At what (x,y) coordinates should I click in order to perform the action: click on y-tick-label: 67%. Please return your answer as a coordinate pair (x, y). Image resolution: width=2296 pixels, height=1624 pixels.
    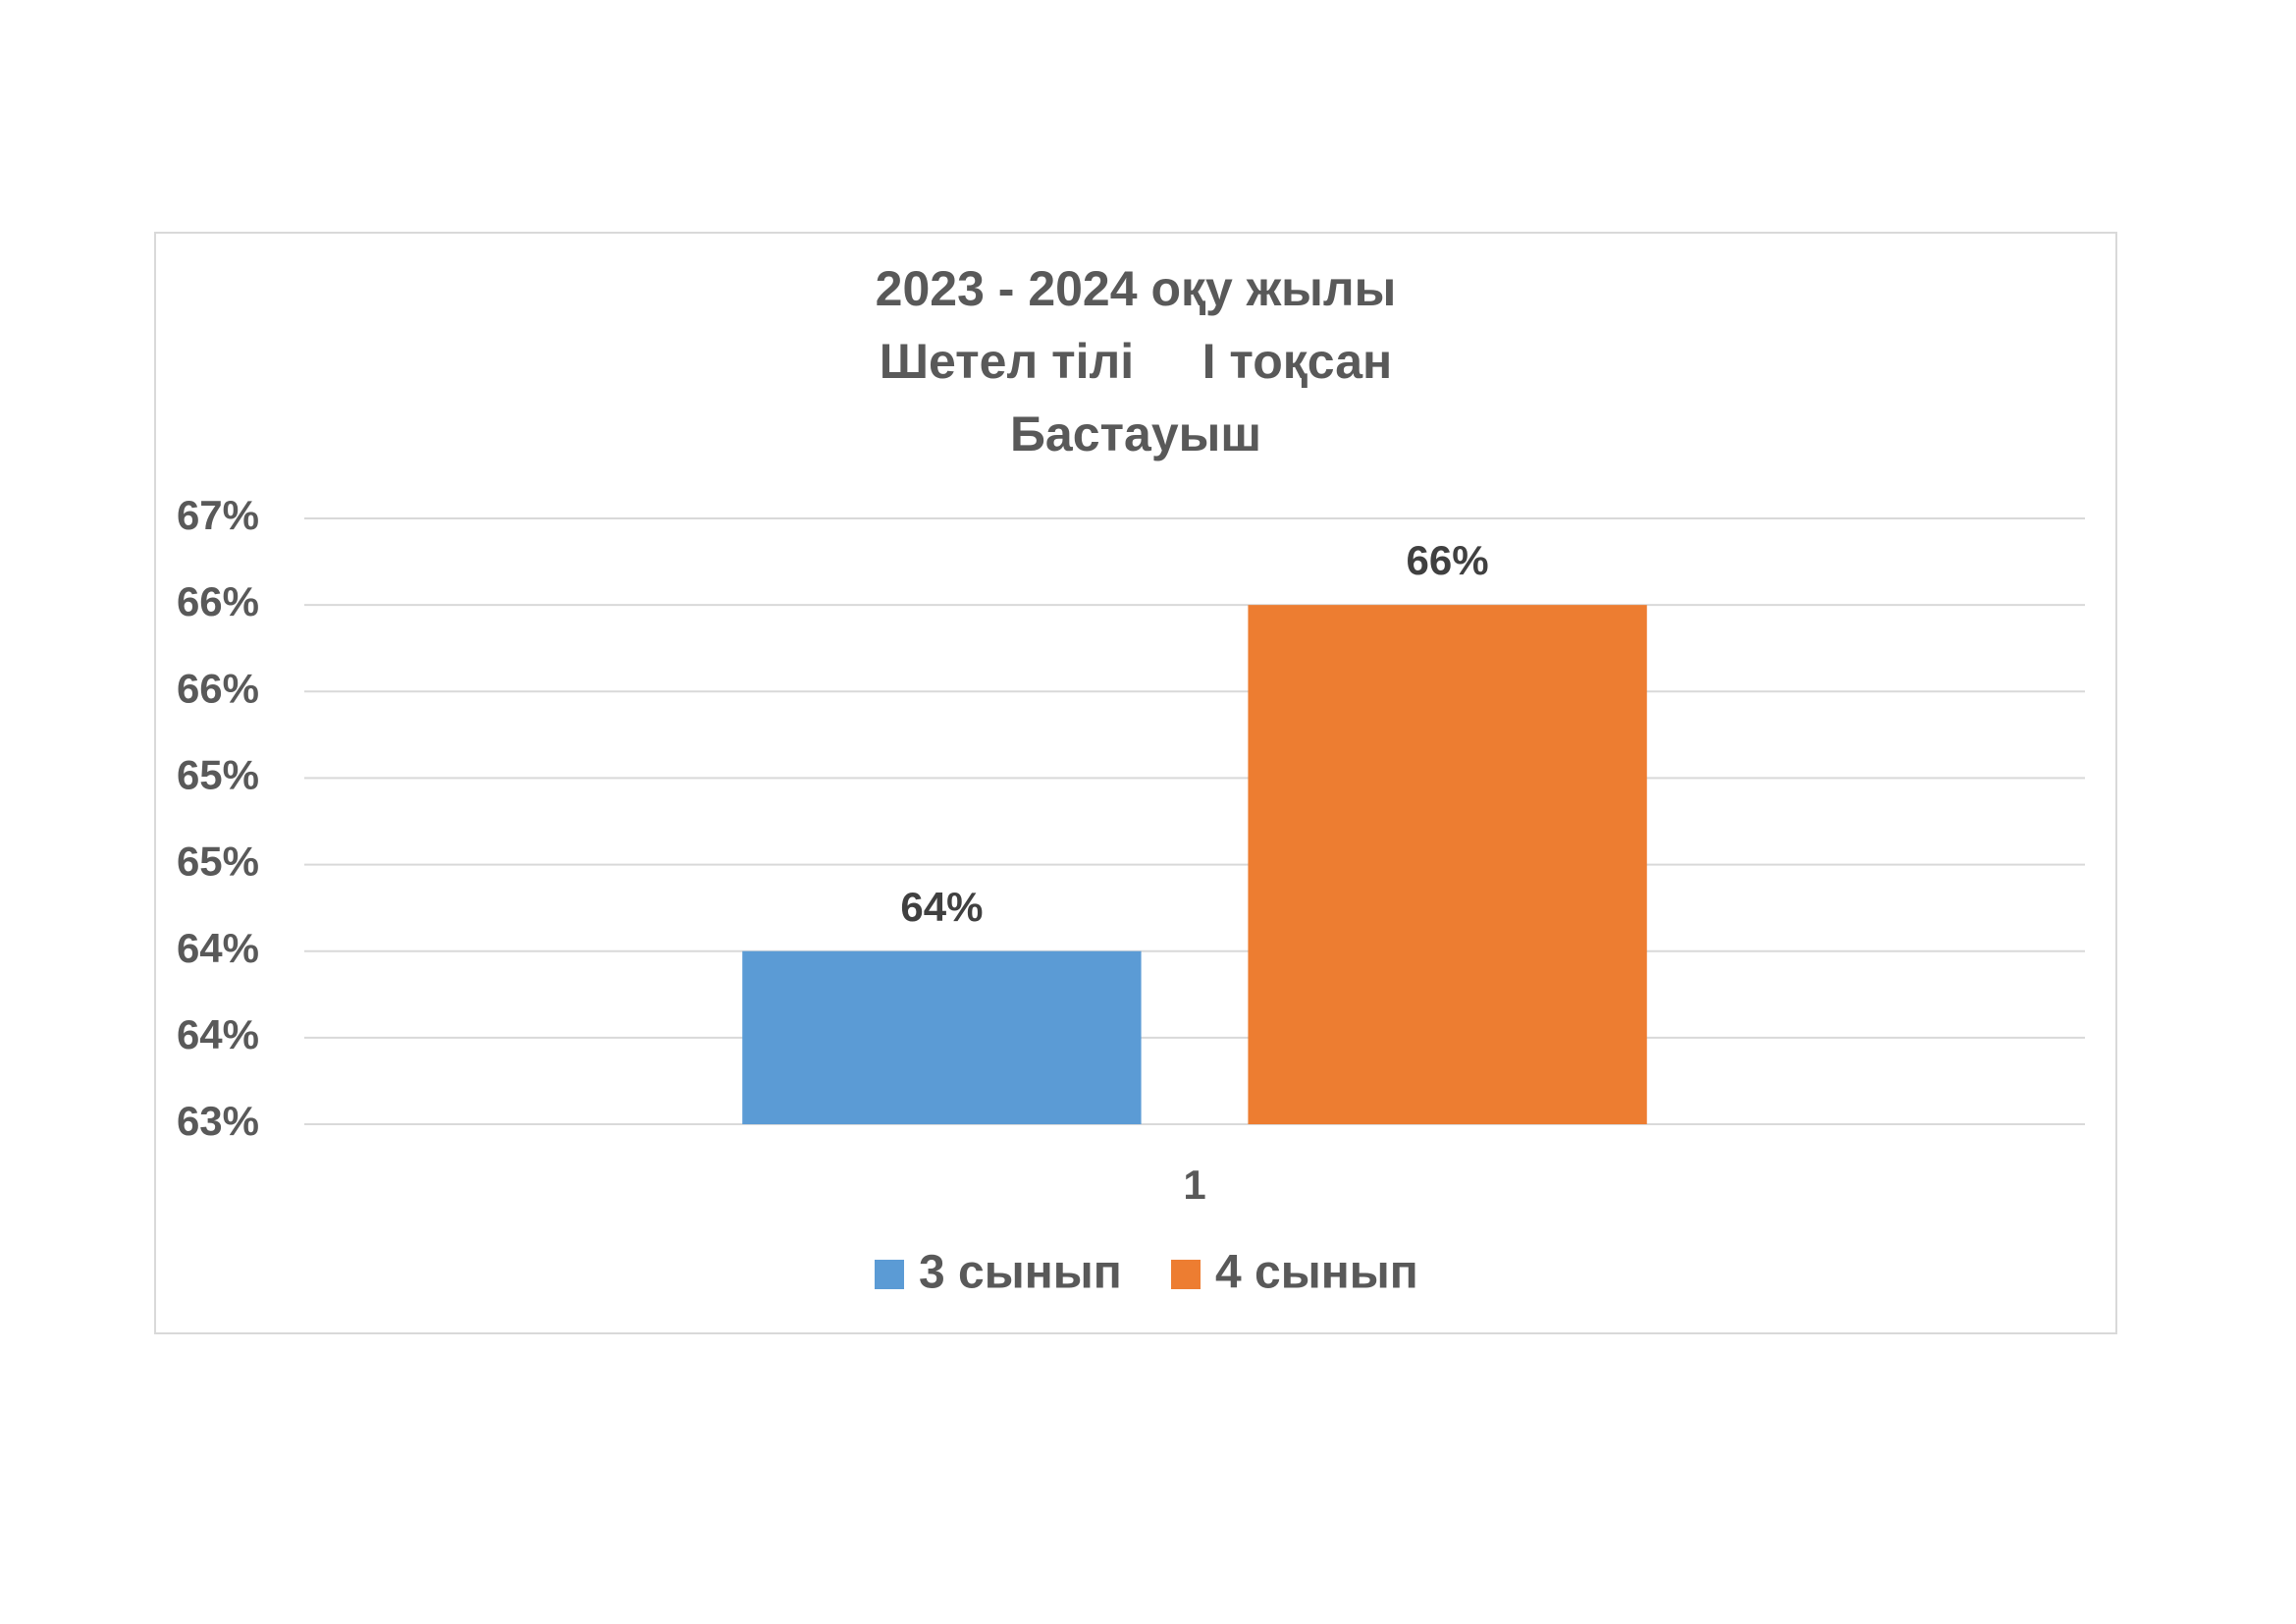
    Looking at the image, I should click on (218, 515).